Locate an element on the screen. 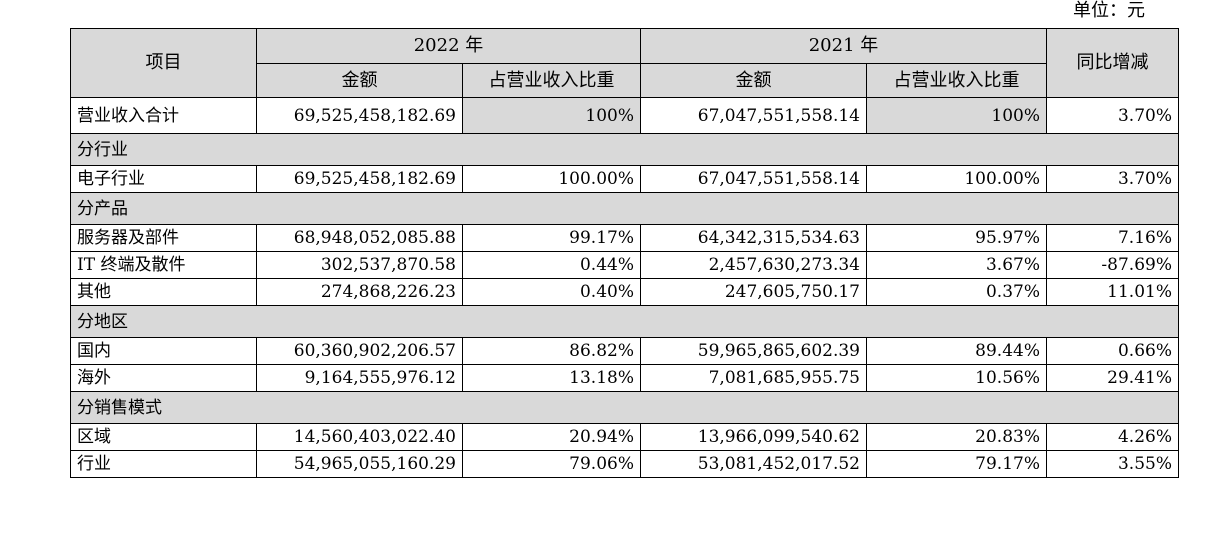  share-2021: 79.17% is located at coordinates (956, 464).